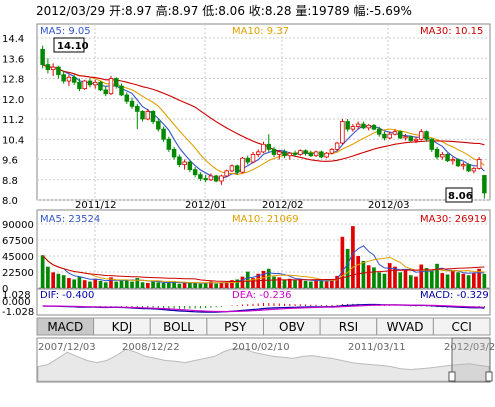 This screenshot has width=495, height=407. What do you see at coordinates (235, 326) in the screenshot?
I see `tab-psy: PSY` at bounding box center [235, 326].